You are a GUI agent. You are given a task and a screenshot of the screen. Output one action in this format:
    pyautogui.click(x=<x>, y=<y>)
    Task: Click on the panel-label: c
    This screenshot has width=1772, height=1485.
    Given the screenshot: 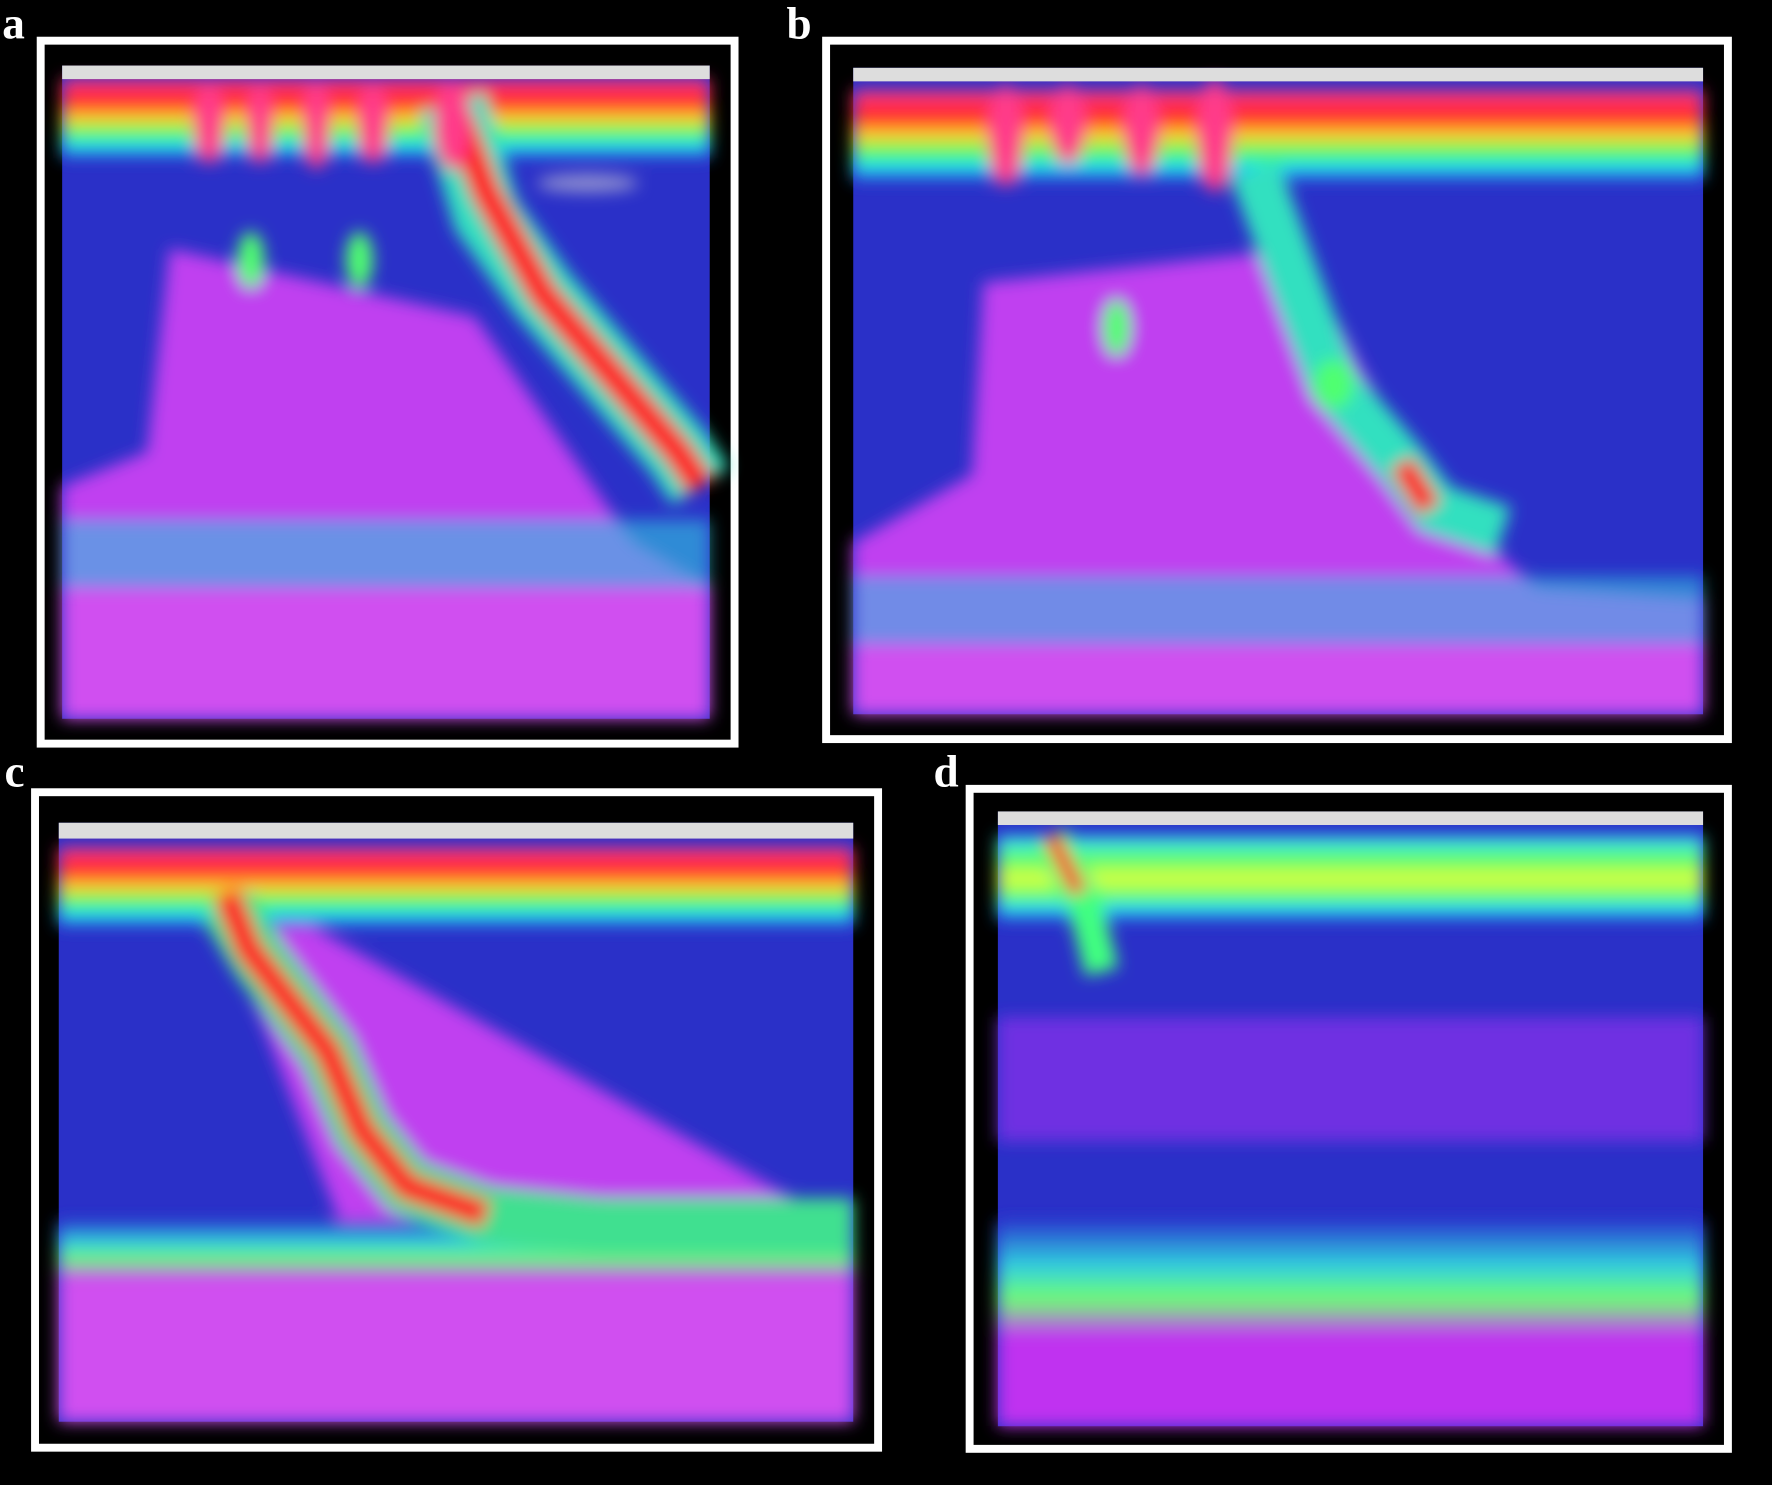 What is the action you would take?
    pyautogui.click(x=15, y=772)
    